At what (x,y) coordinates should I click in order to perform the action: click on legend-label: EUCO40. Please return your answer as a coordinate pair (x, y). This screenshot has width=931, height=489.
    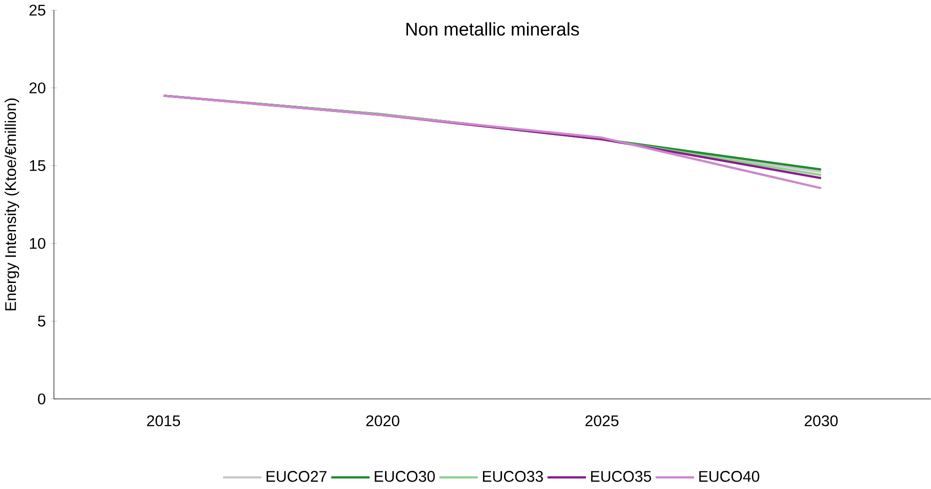
    Looking at the image, I should click on (729, 476).